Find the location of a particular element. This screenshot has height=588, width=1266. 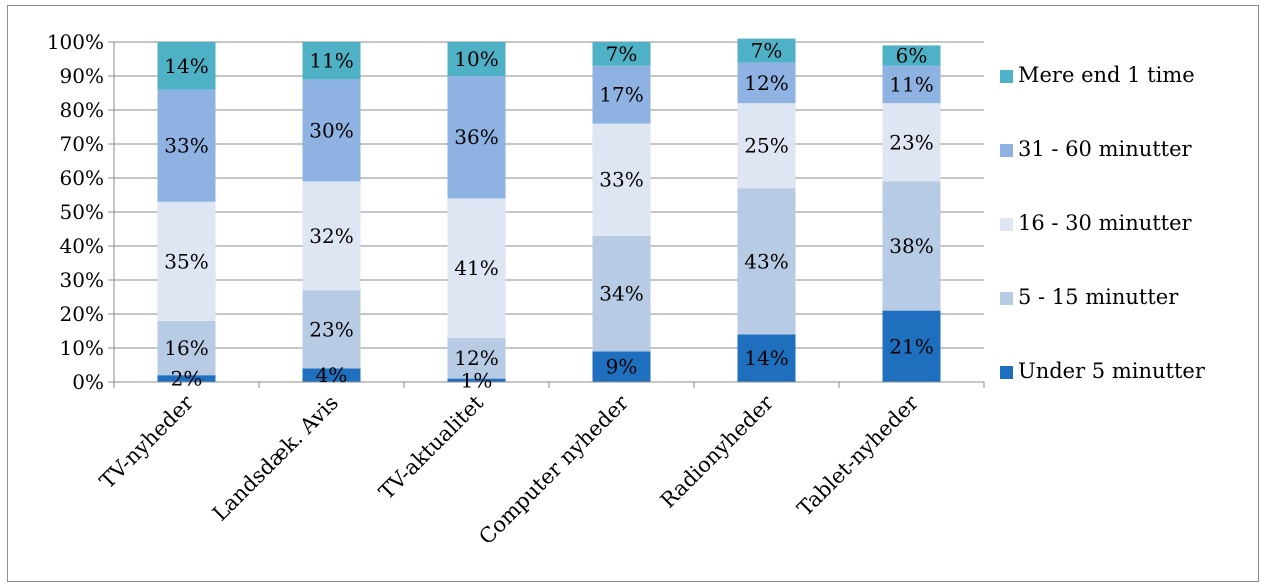

data-label: 25% is located at coordinates (766, 146).